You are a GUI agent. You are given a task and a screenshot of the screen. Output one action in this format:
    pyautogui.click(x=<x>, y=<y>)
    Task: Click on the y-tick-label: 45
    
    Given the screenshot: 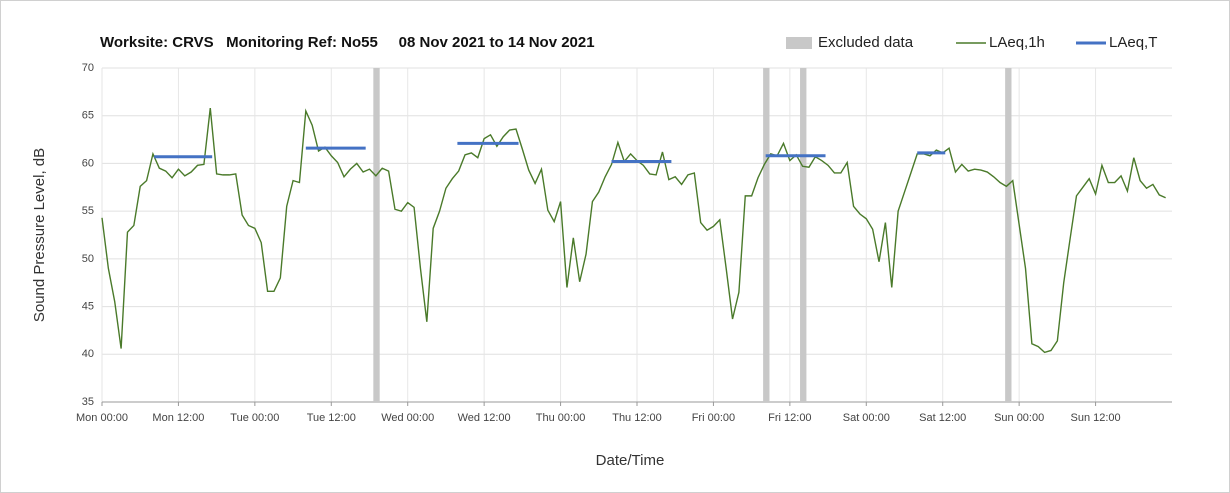 What is the action you would take?
    pyautogui.click(x=88, y=306)
    